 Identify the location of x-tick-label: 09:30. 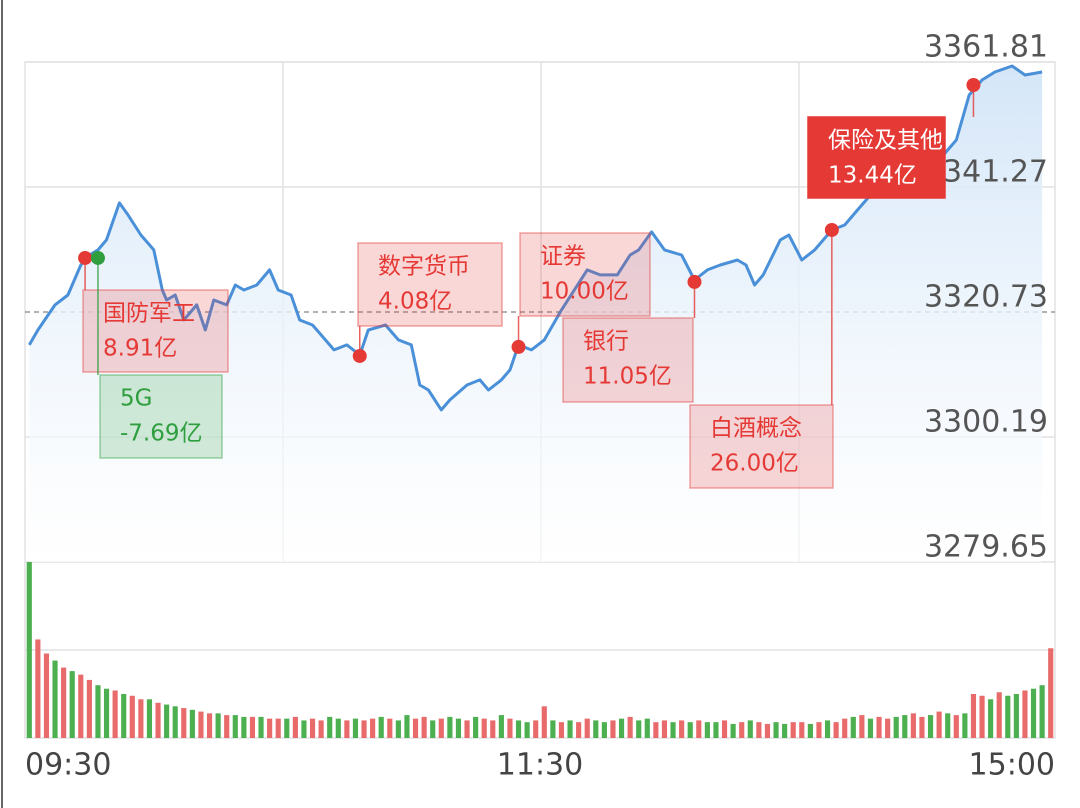
(68, 765).